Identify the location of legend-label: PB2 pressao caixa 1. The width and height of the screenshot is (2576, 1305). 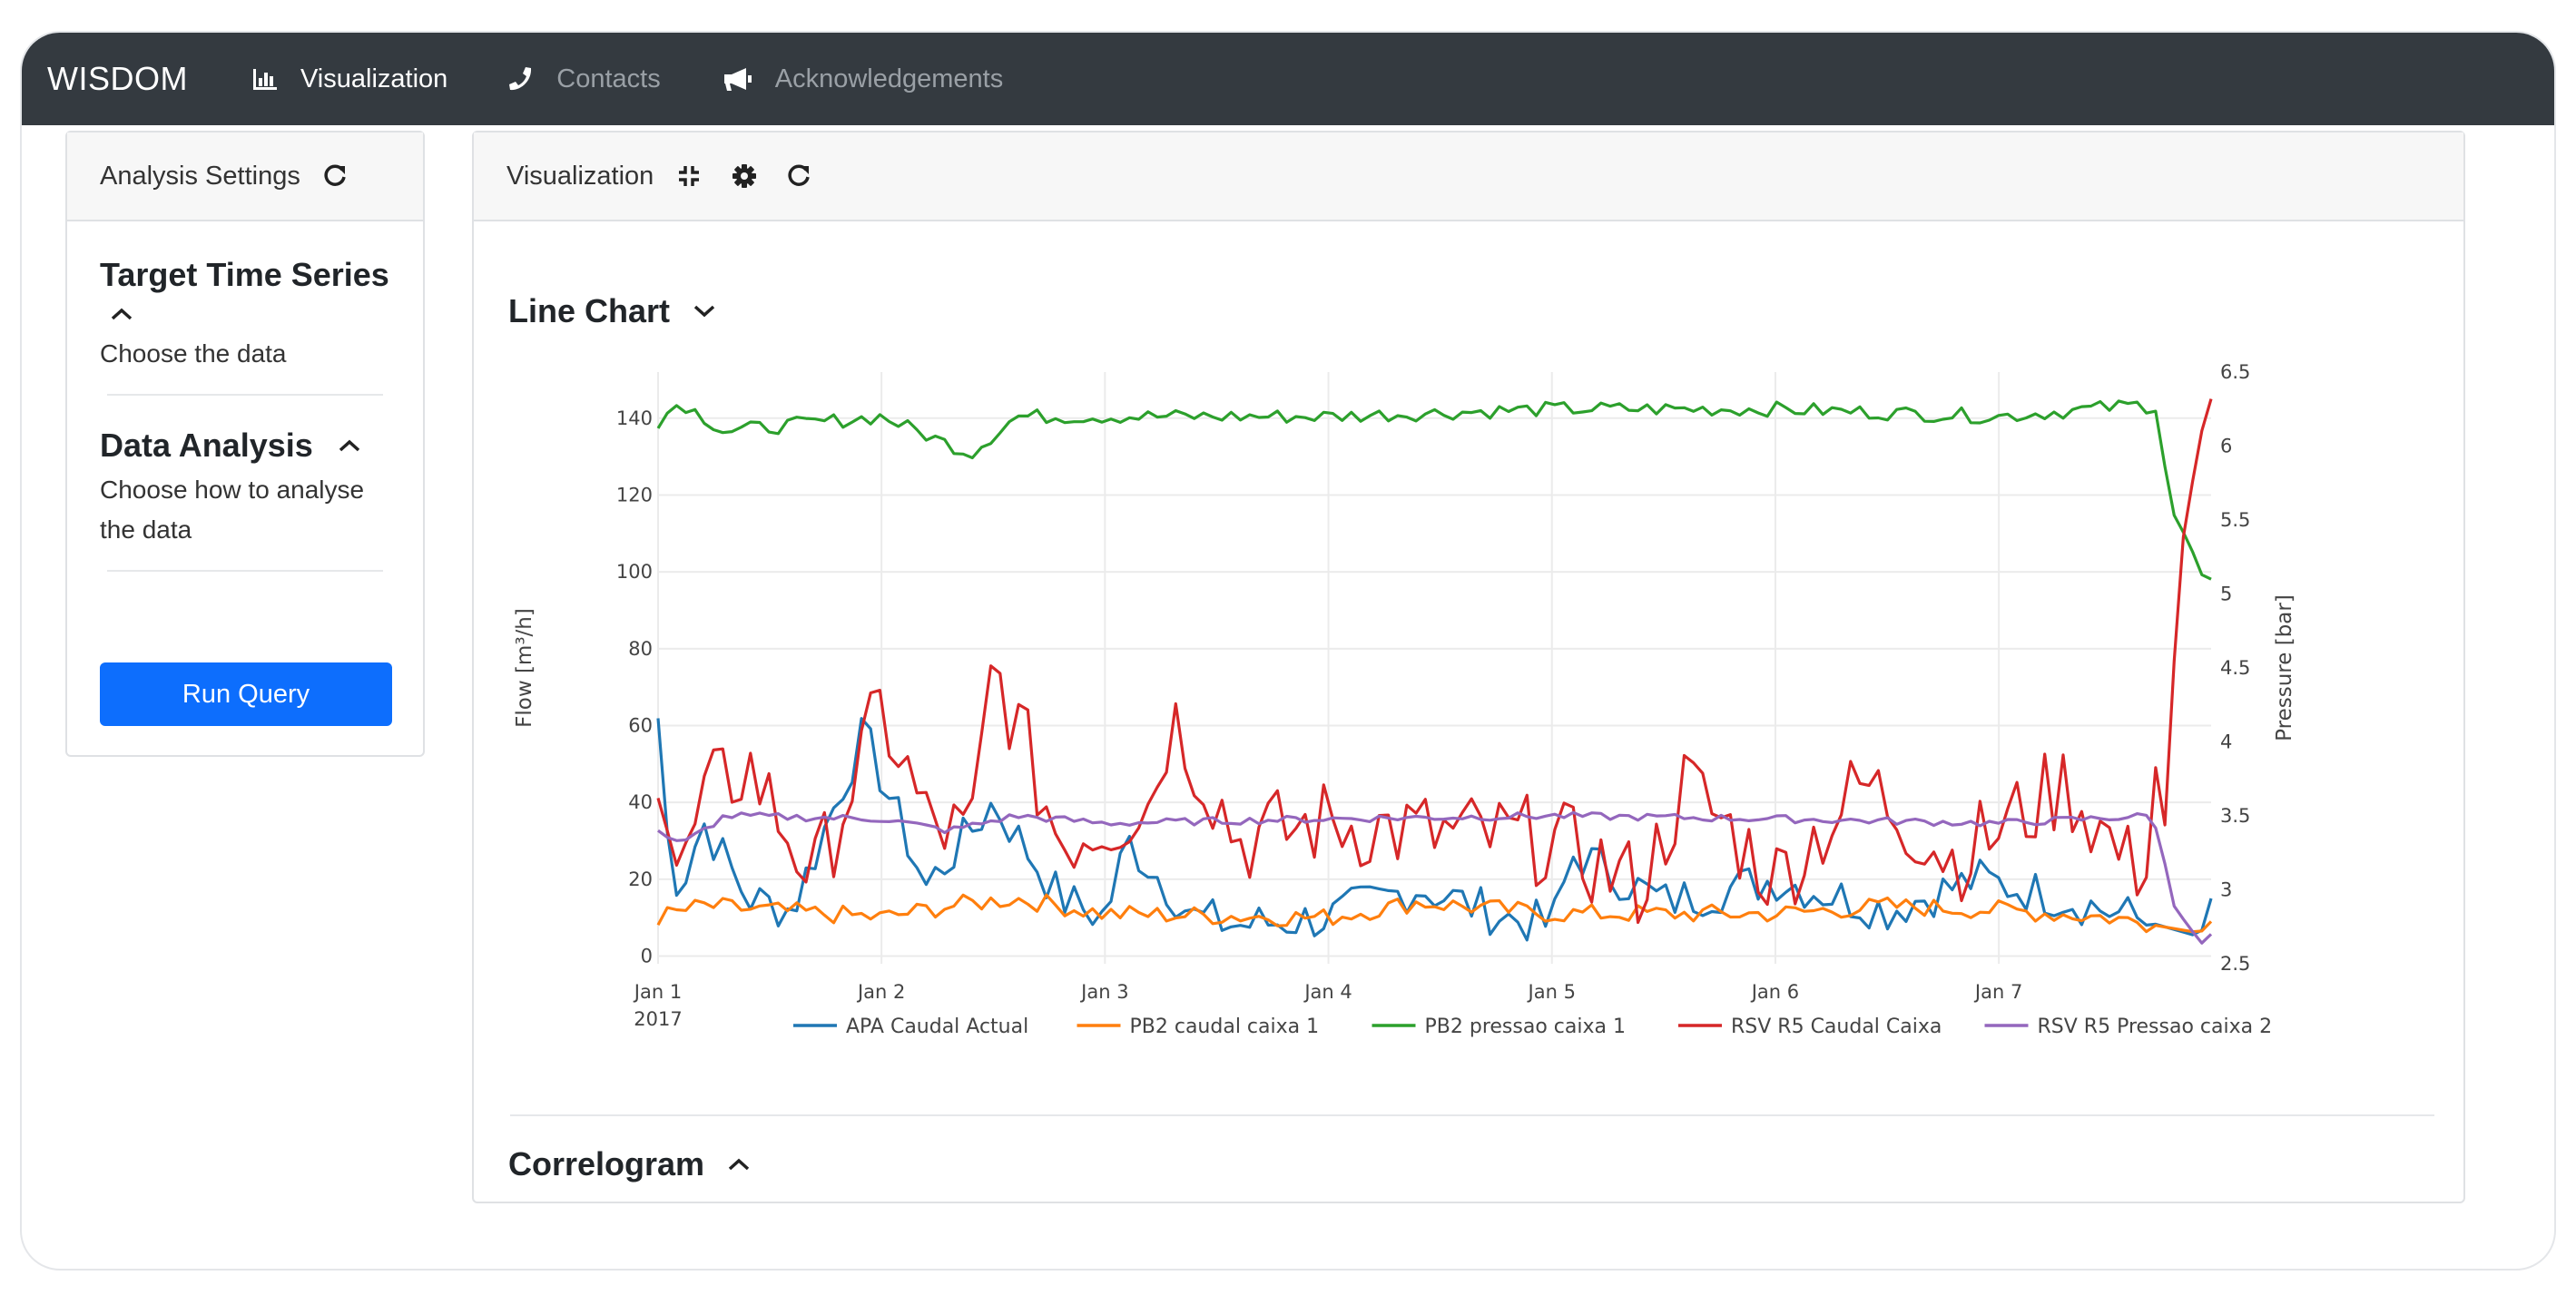
(1525, 1027).